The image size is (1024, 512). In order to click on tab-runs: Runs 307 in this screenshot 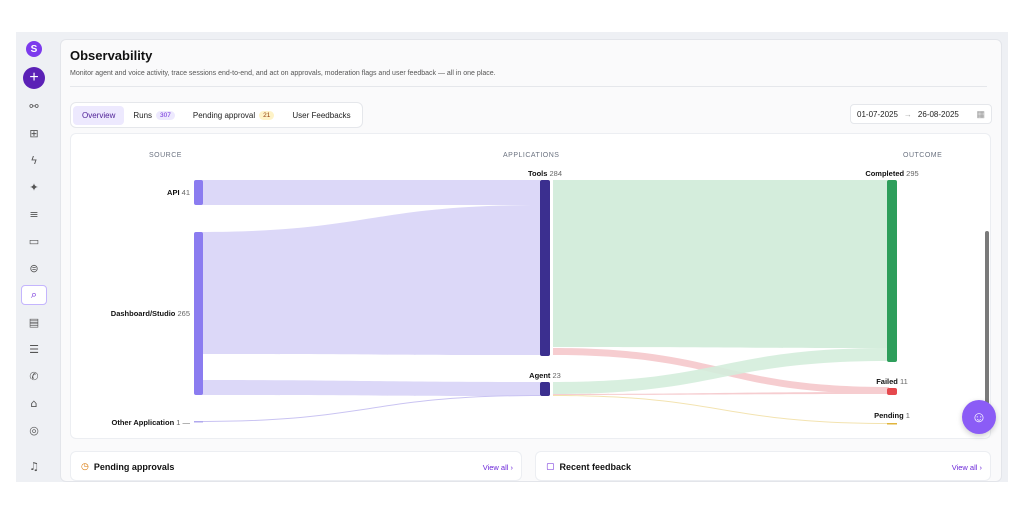, I will do `click(154, 115)`.